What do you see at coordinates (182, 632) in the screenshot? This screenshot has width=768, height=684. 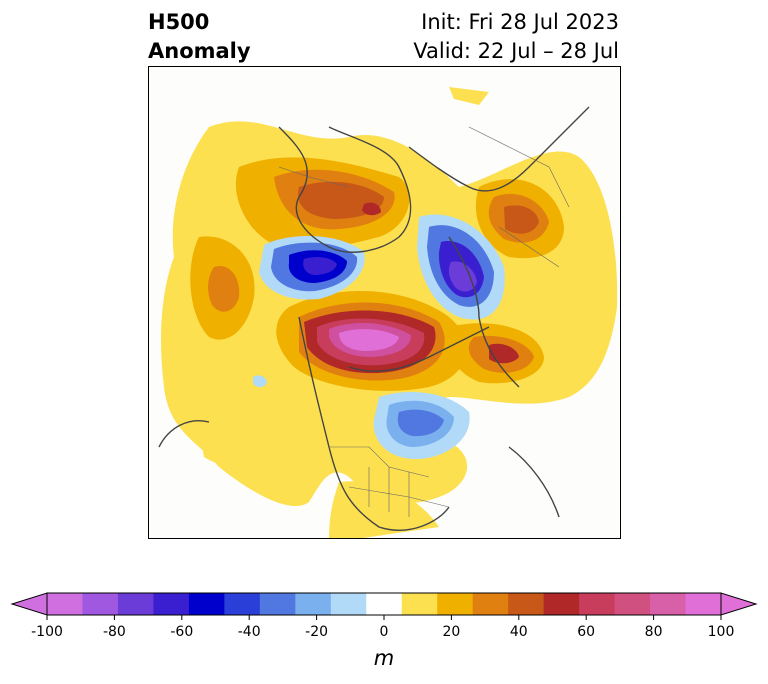 I see `colorbar-tick-label: -60` at bounding box center [182, 632].